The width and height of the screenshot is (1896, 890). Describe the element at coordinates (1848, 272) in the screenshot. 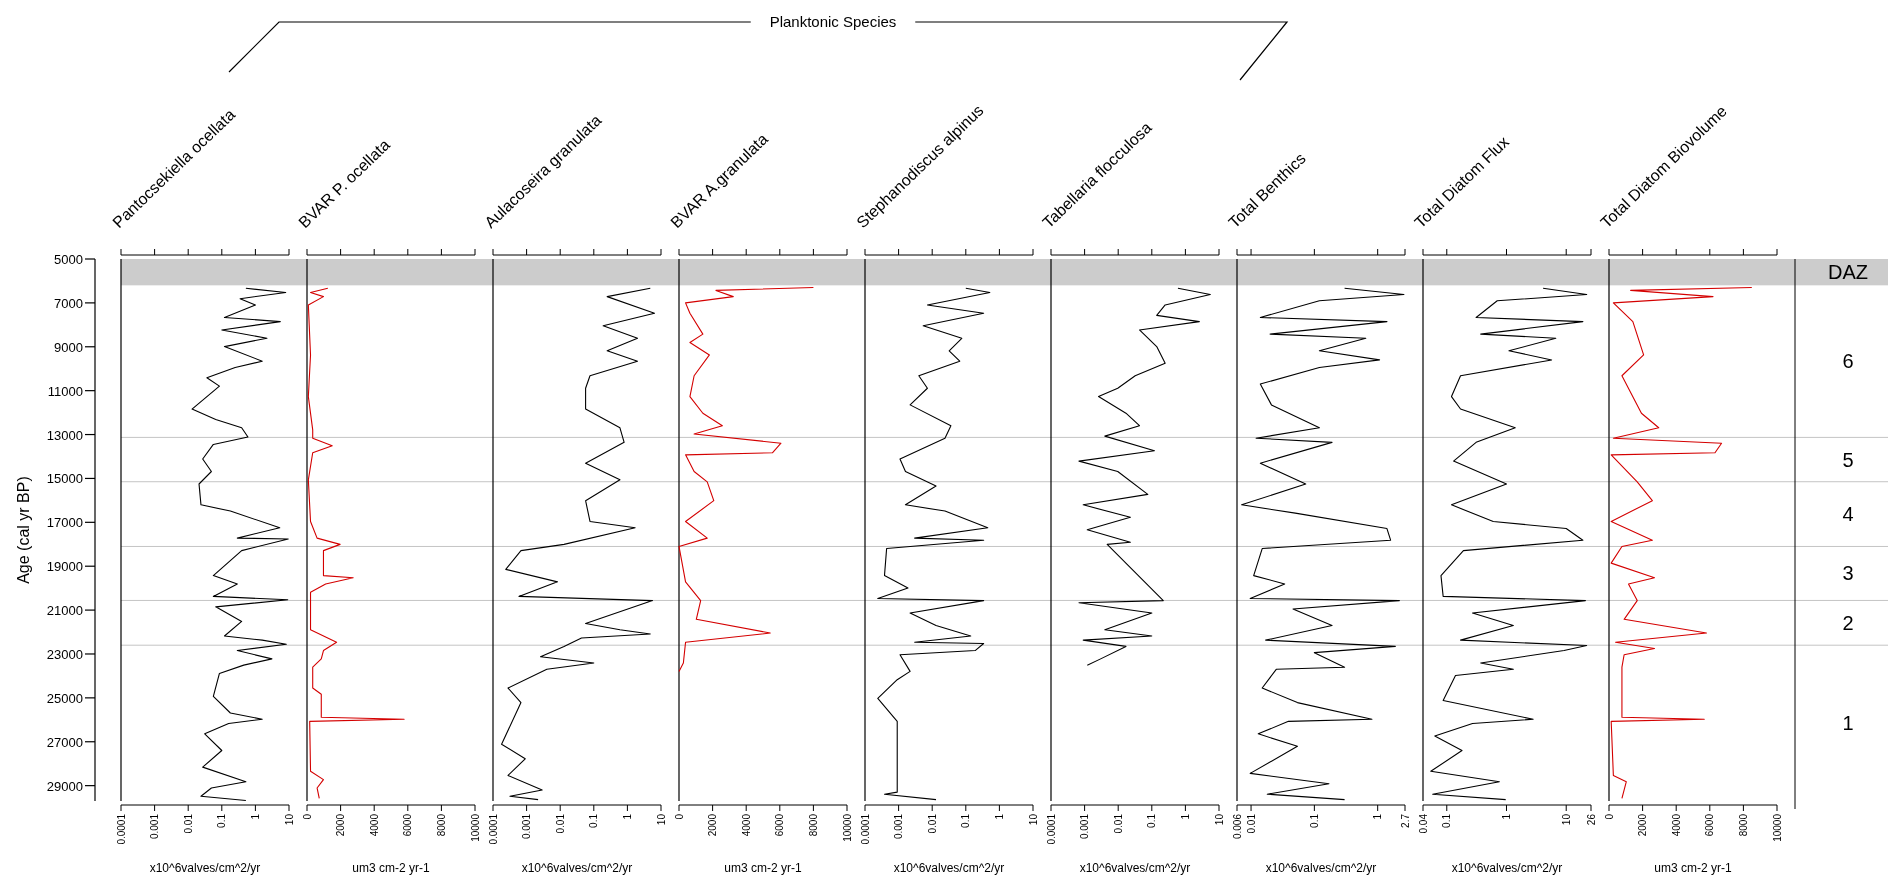

I see `band-label: DAZ` at that location.